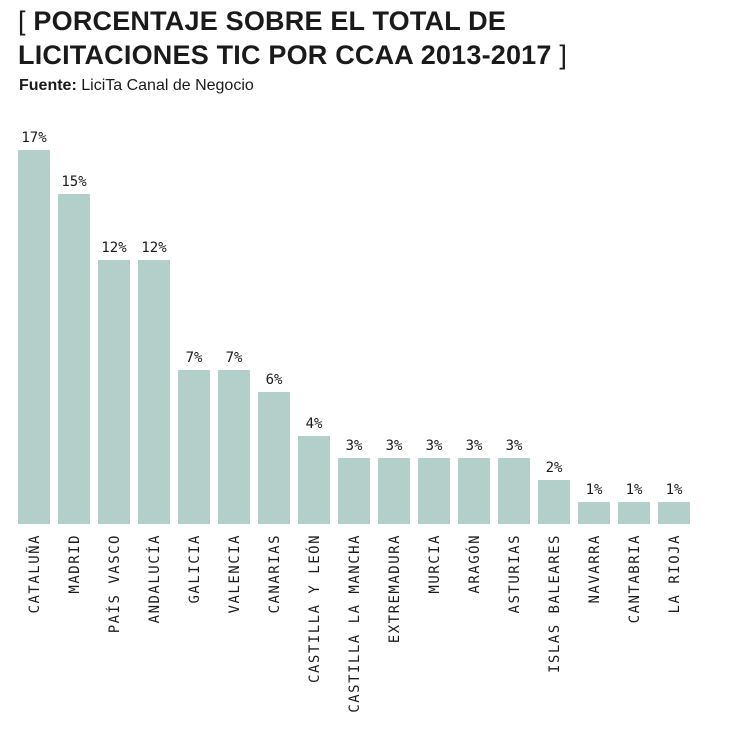  Describe the element at coordinates (154, 248) in the screenshot. I see `value-label-3: 12%` at that location.